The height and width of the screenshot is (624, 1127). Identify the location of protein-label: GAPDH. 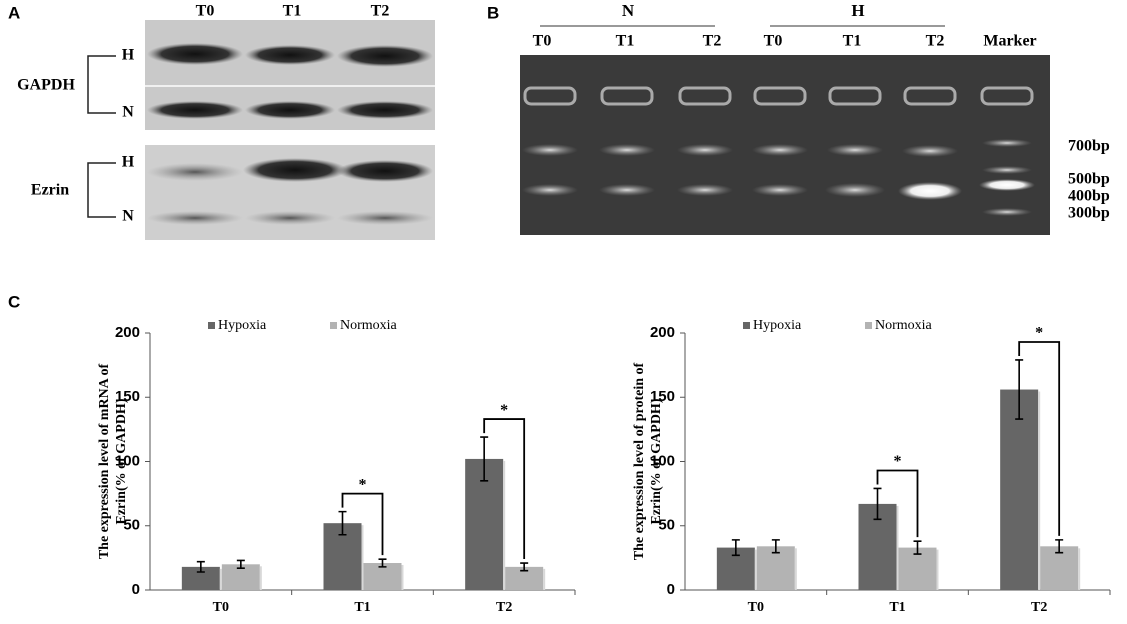
(46, 85).